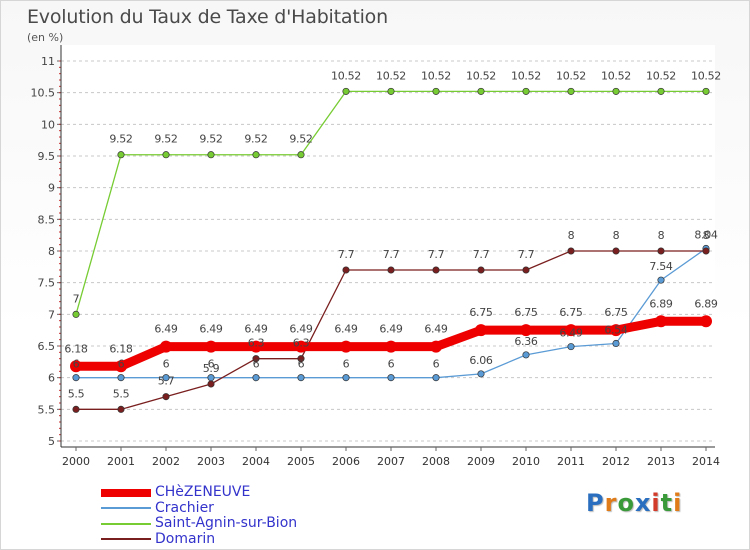  Describe the element at coordinates (184, 507) in the screenshot. I see `legend-label: Crachier` at that location.